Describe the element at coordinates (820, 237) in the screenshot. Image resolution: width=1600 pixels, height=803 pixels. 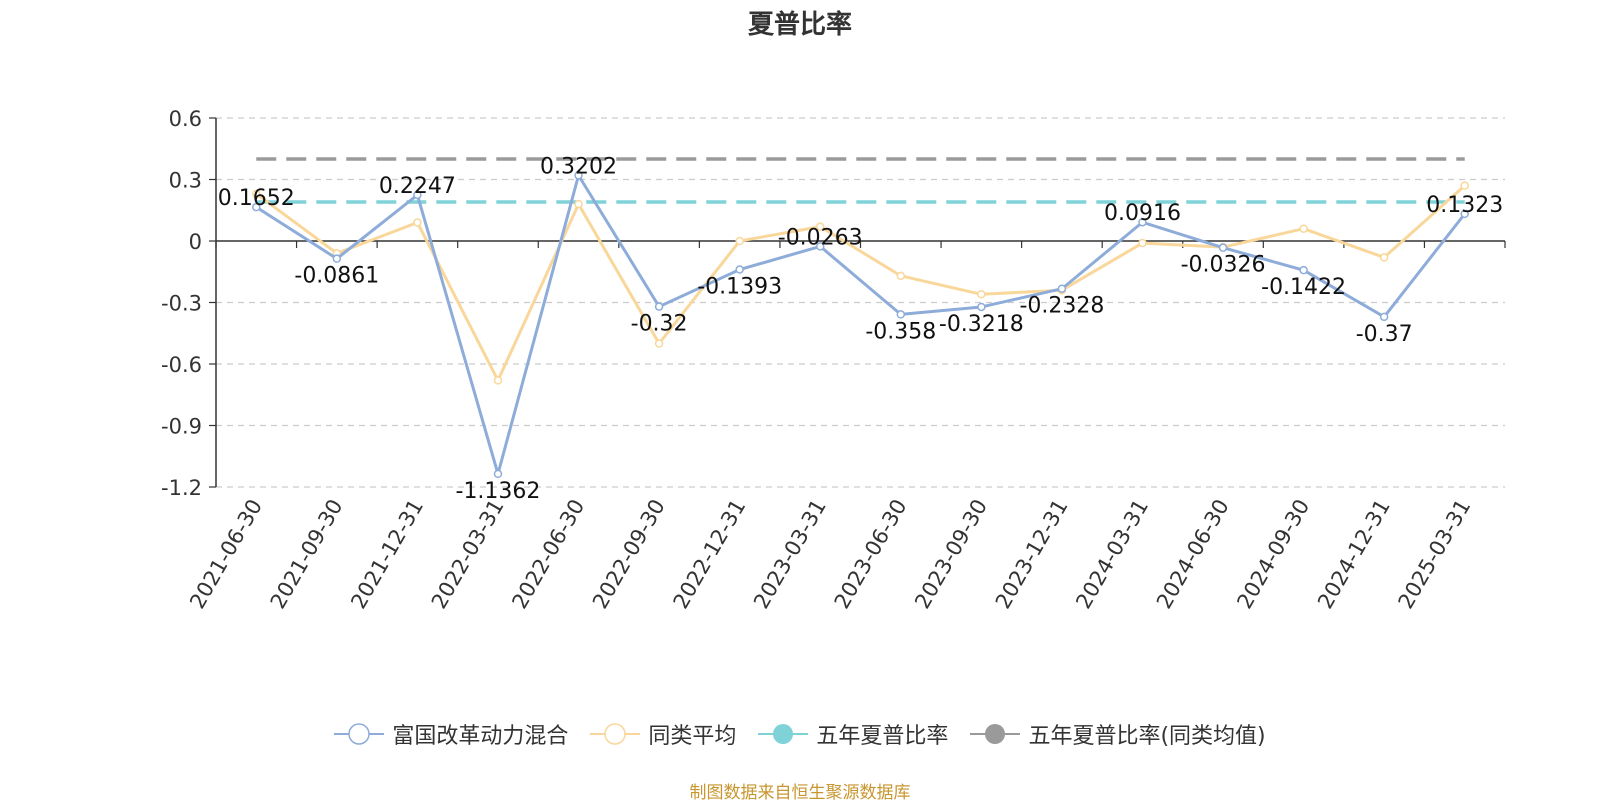
I see `data-label: -0.0263` at that location.